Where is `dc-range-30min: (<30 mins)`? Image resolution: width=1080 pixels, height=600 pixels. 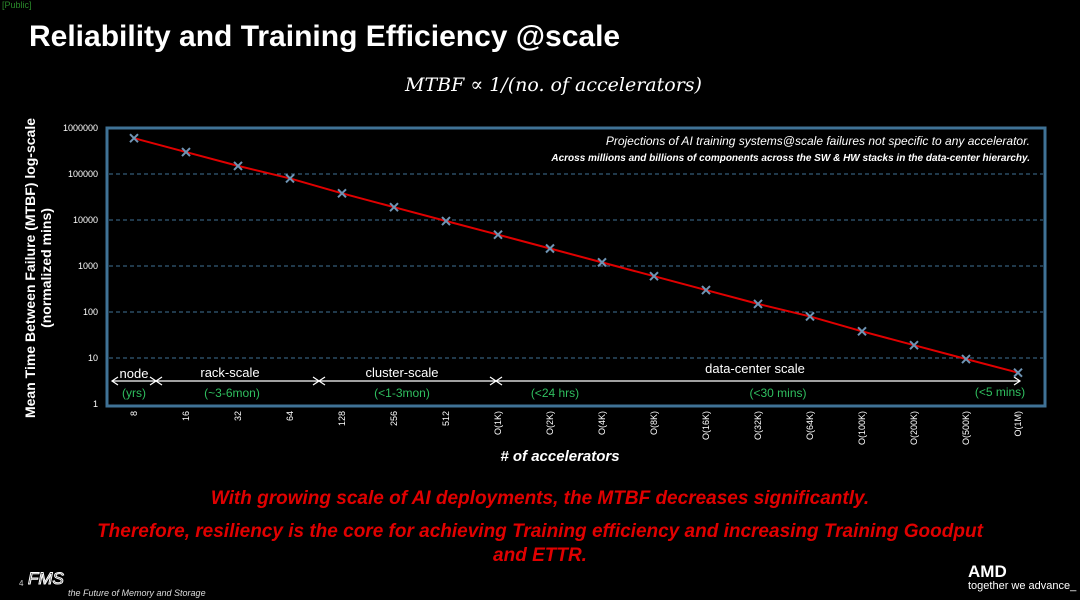
dc-range-30min: (<30 mins) is located at coordinates (777, 393).